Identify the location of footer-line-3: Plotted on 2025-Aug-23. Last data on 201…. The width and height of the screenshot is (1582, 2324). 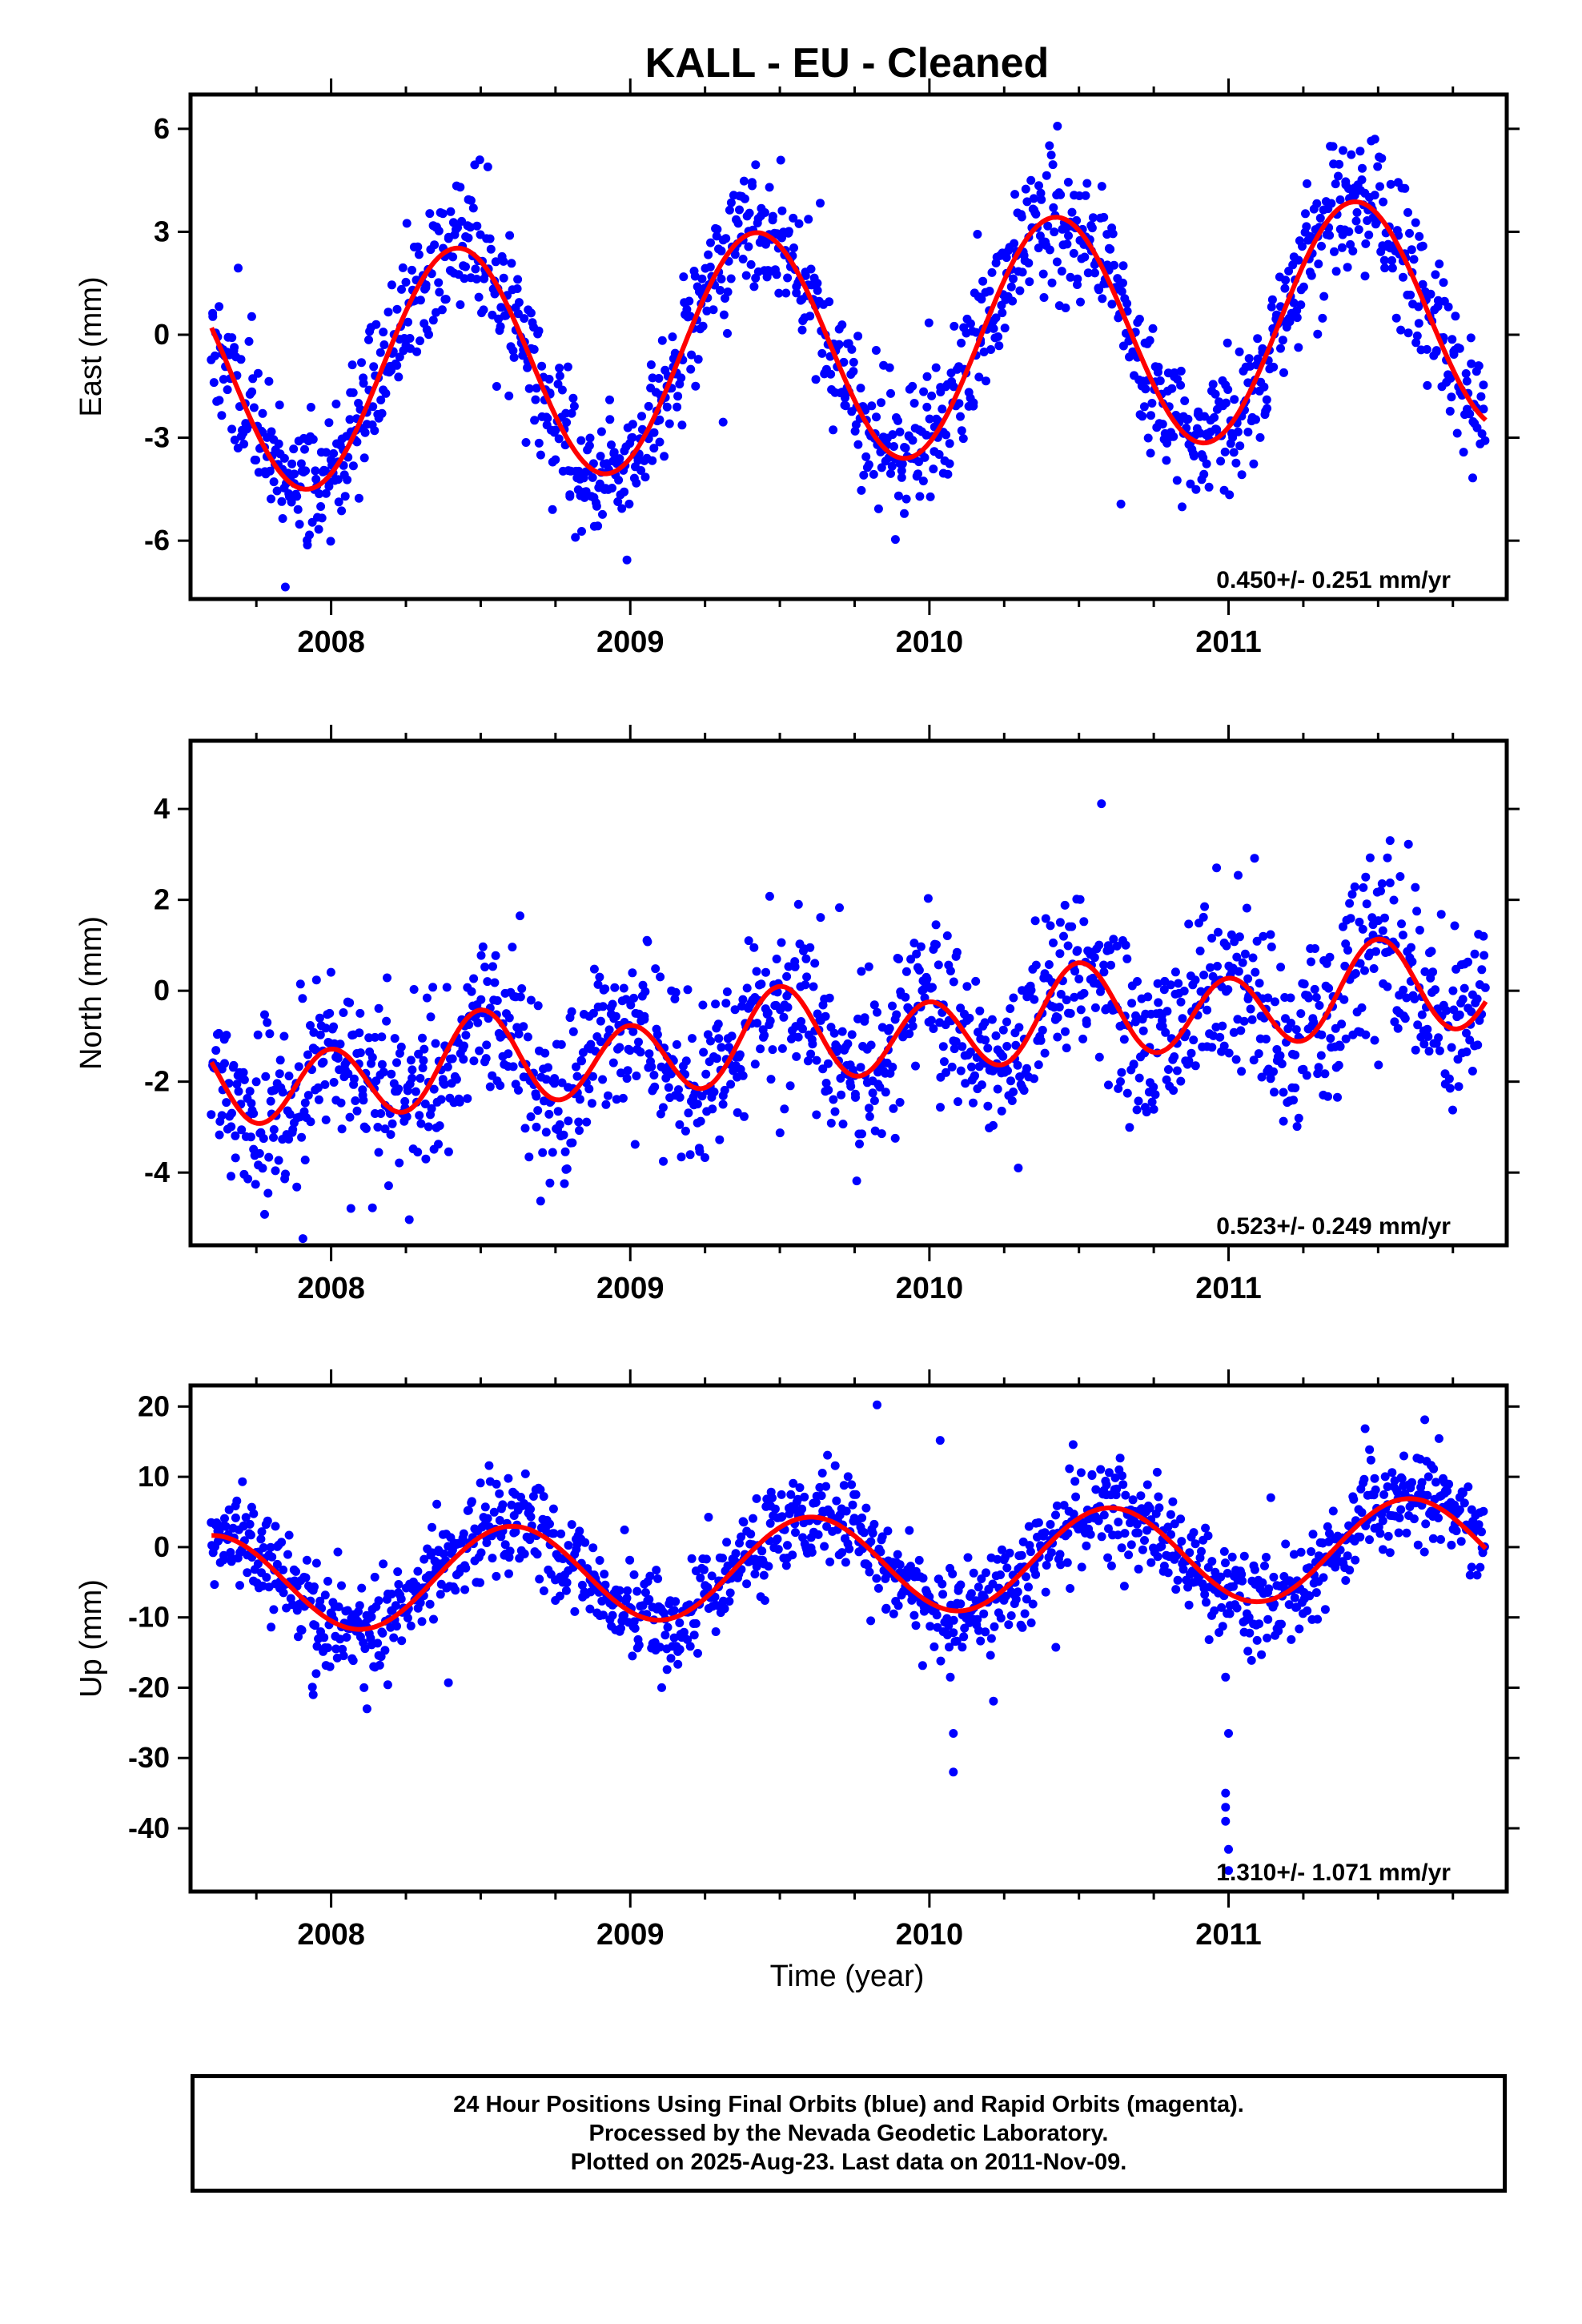
(848, 2162).